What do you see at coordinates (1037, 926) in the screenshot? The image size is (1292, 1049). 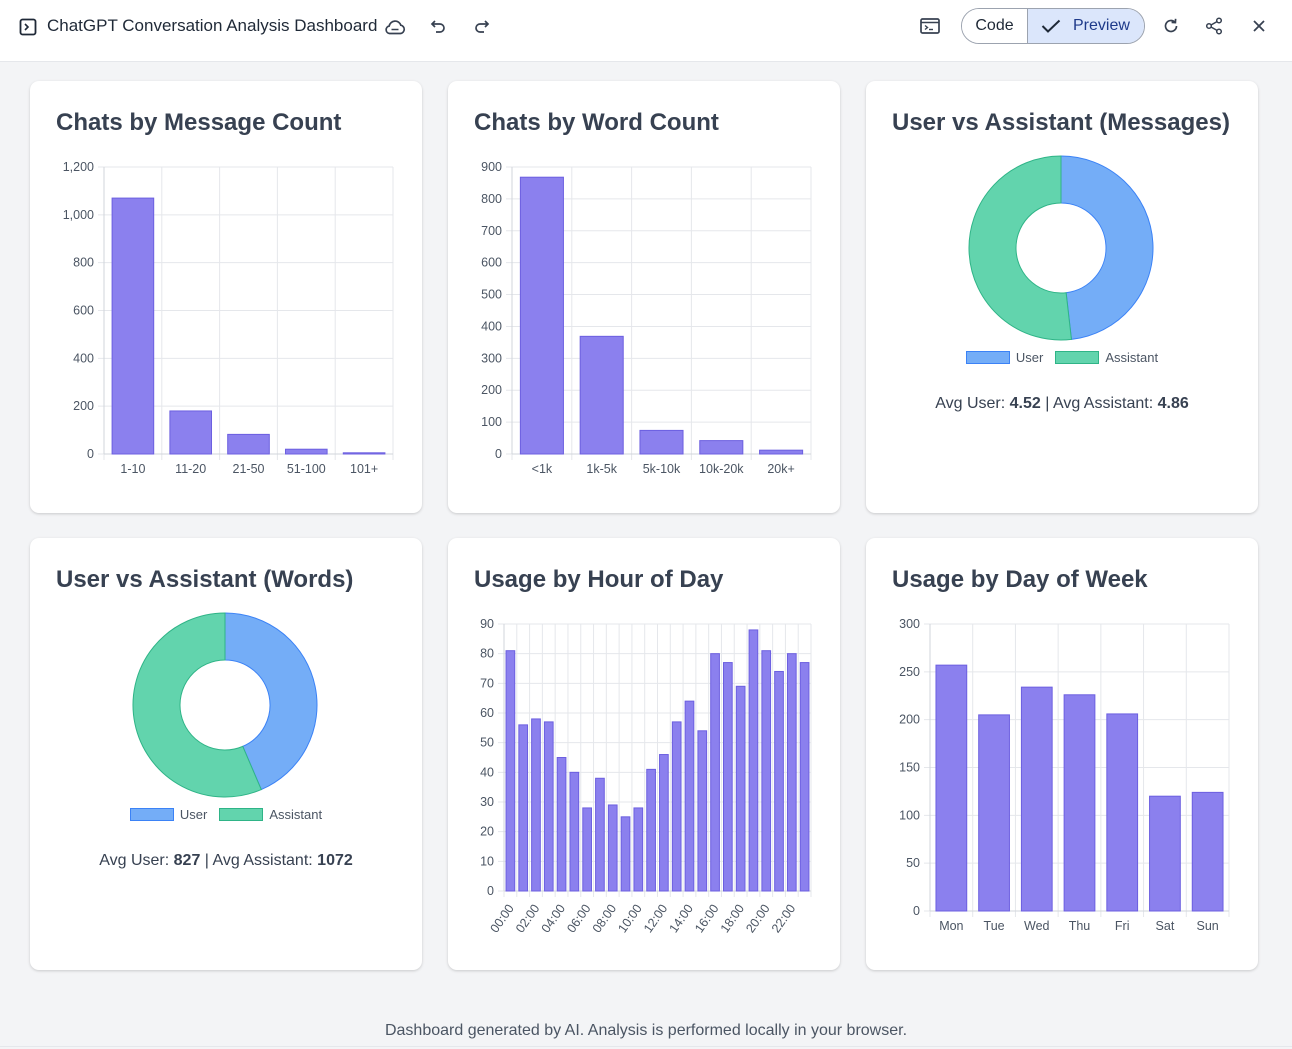 I see `x-tick-label: Wed` at bounding box center [1037, 926].